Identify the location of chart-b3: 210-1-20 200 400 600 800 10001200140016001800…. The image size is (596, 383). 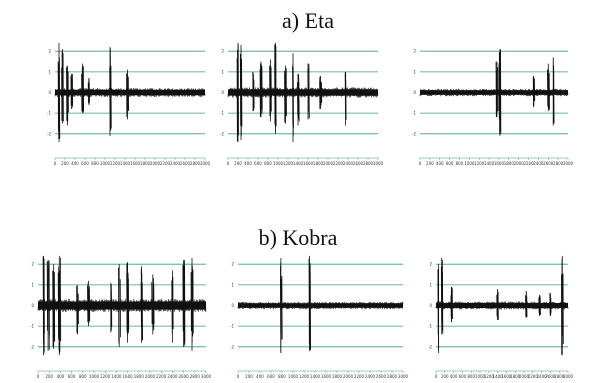
(501, 317).